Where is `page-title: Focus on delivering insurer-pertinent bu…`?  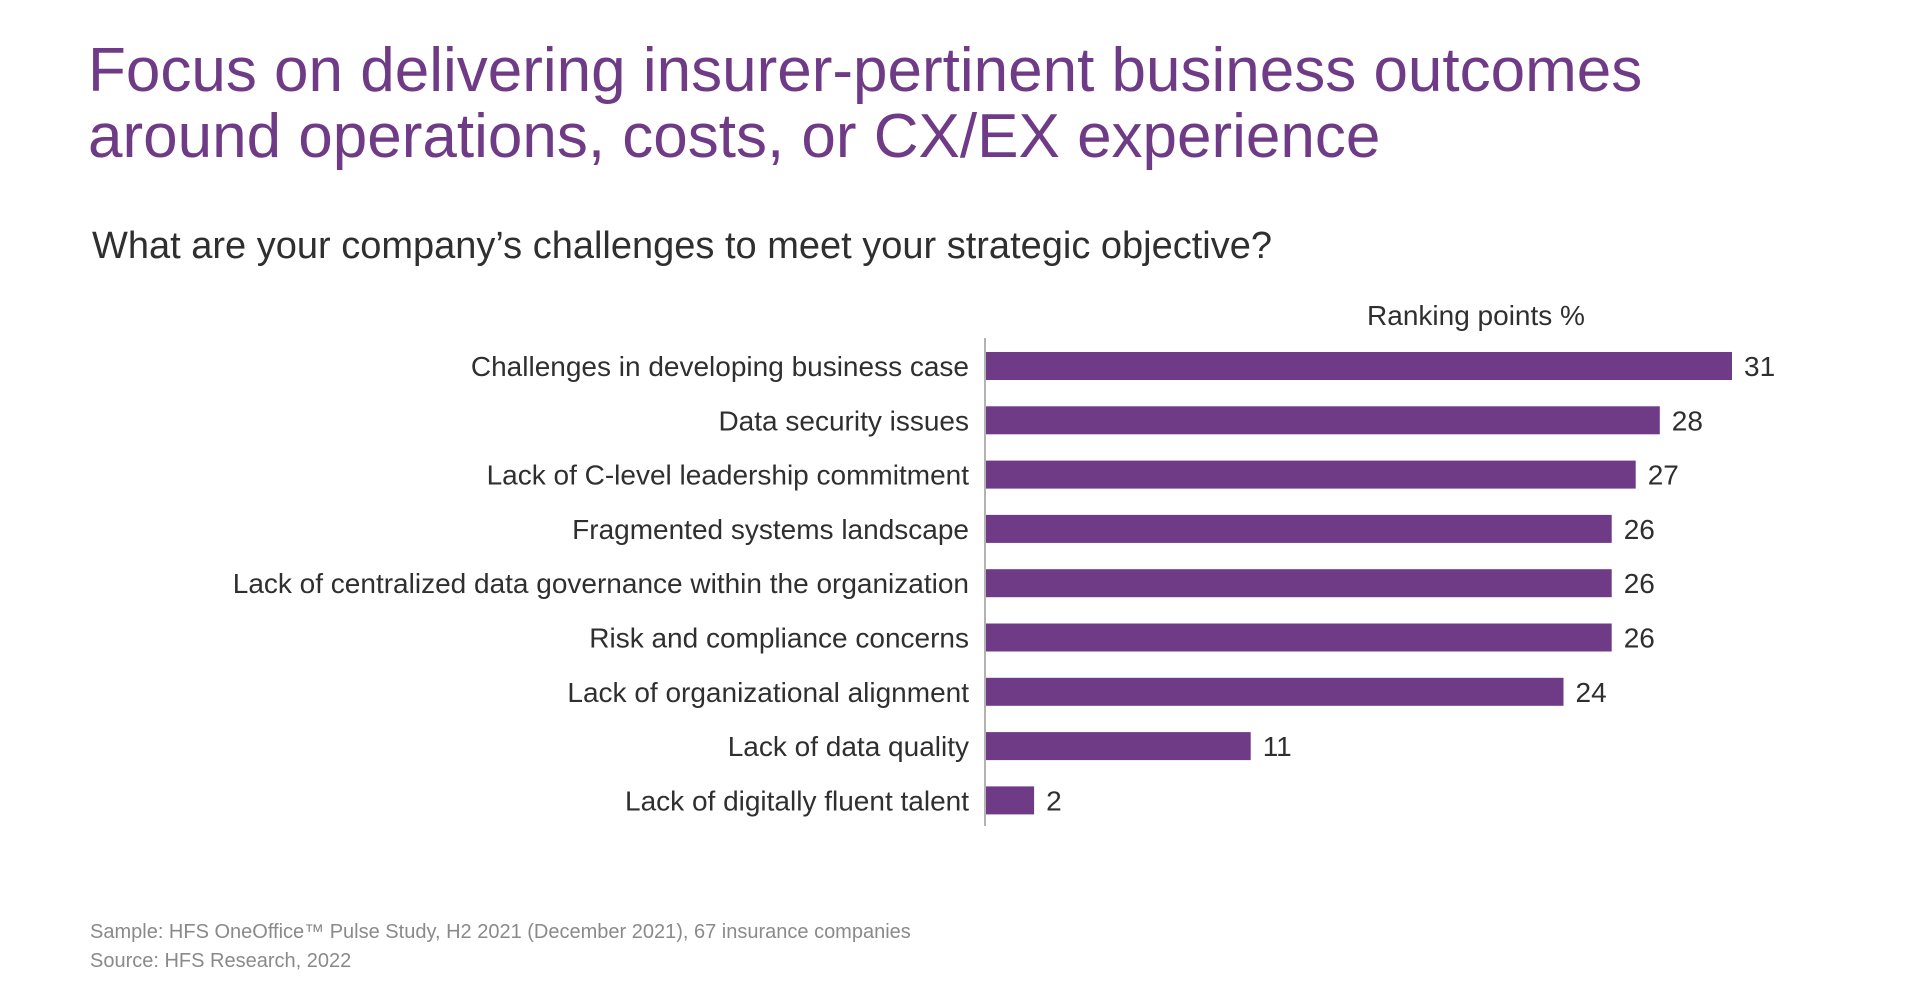 page-title: Focus on delivering insurer-pertinent bu… is located at coordinates (865, 103).